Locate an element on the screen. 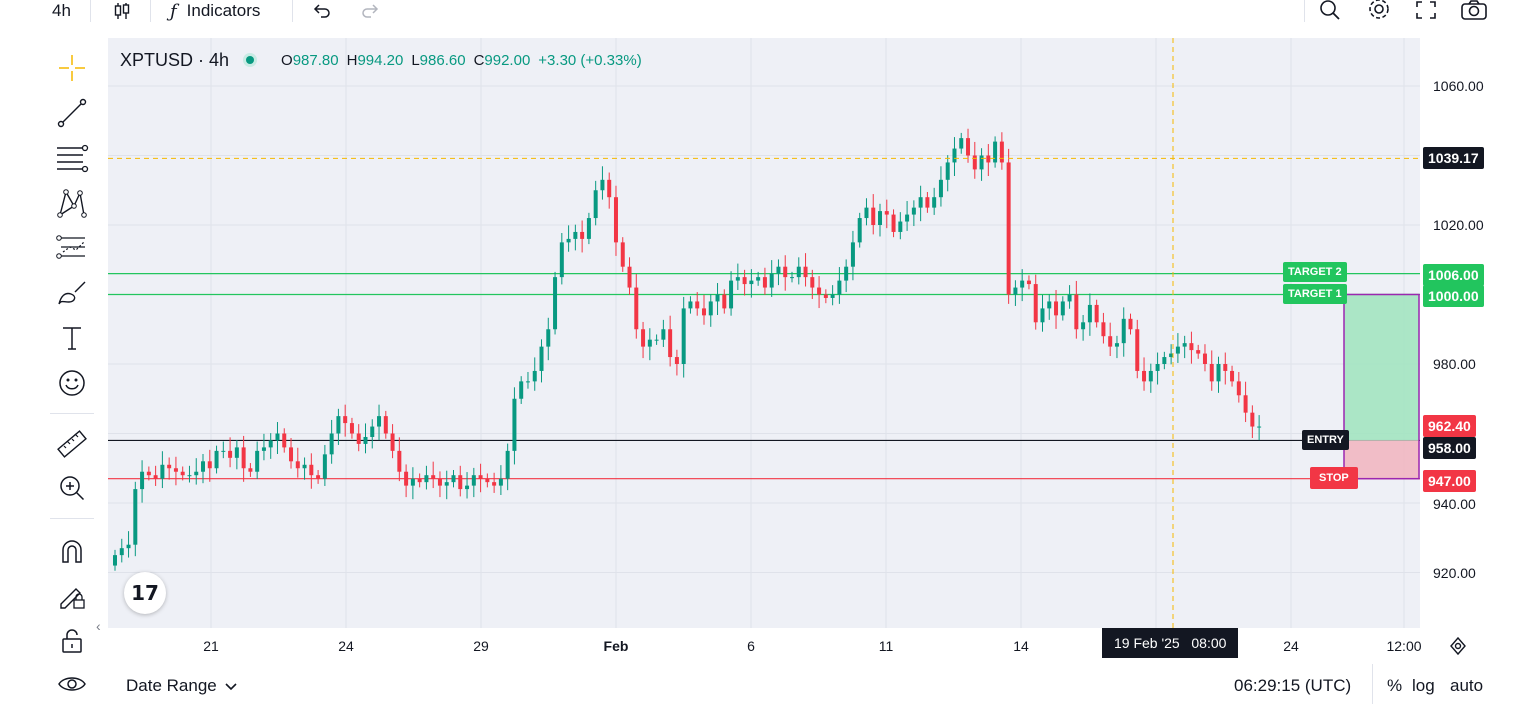  symbol-label: XPTUSD · 4h is located at coordinates (175, 59).